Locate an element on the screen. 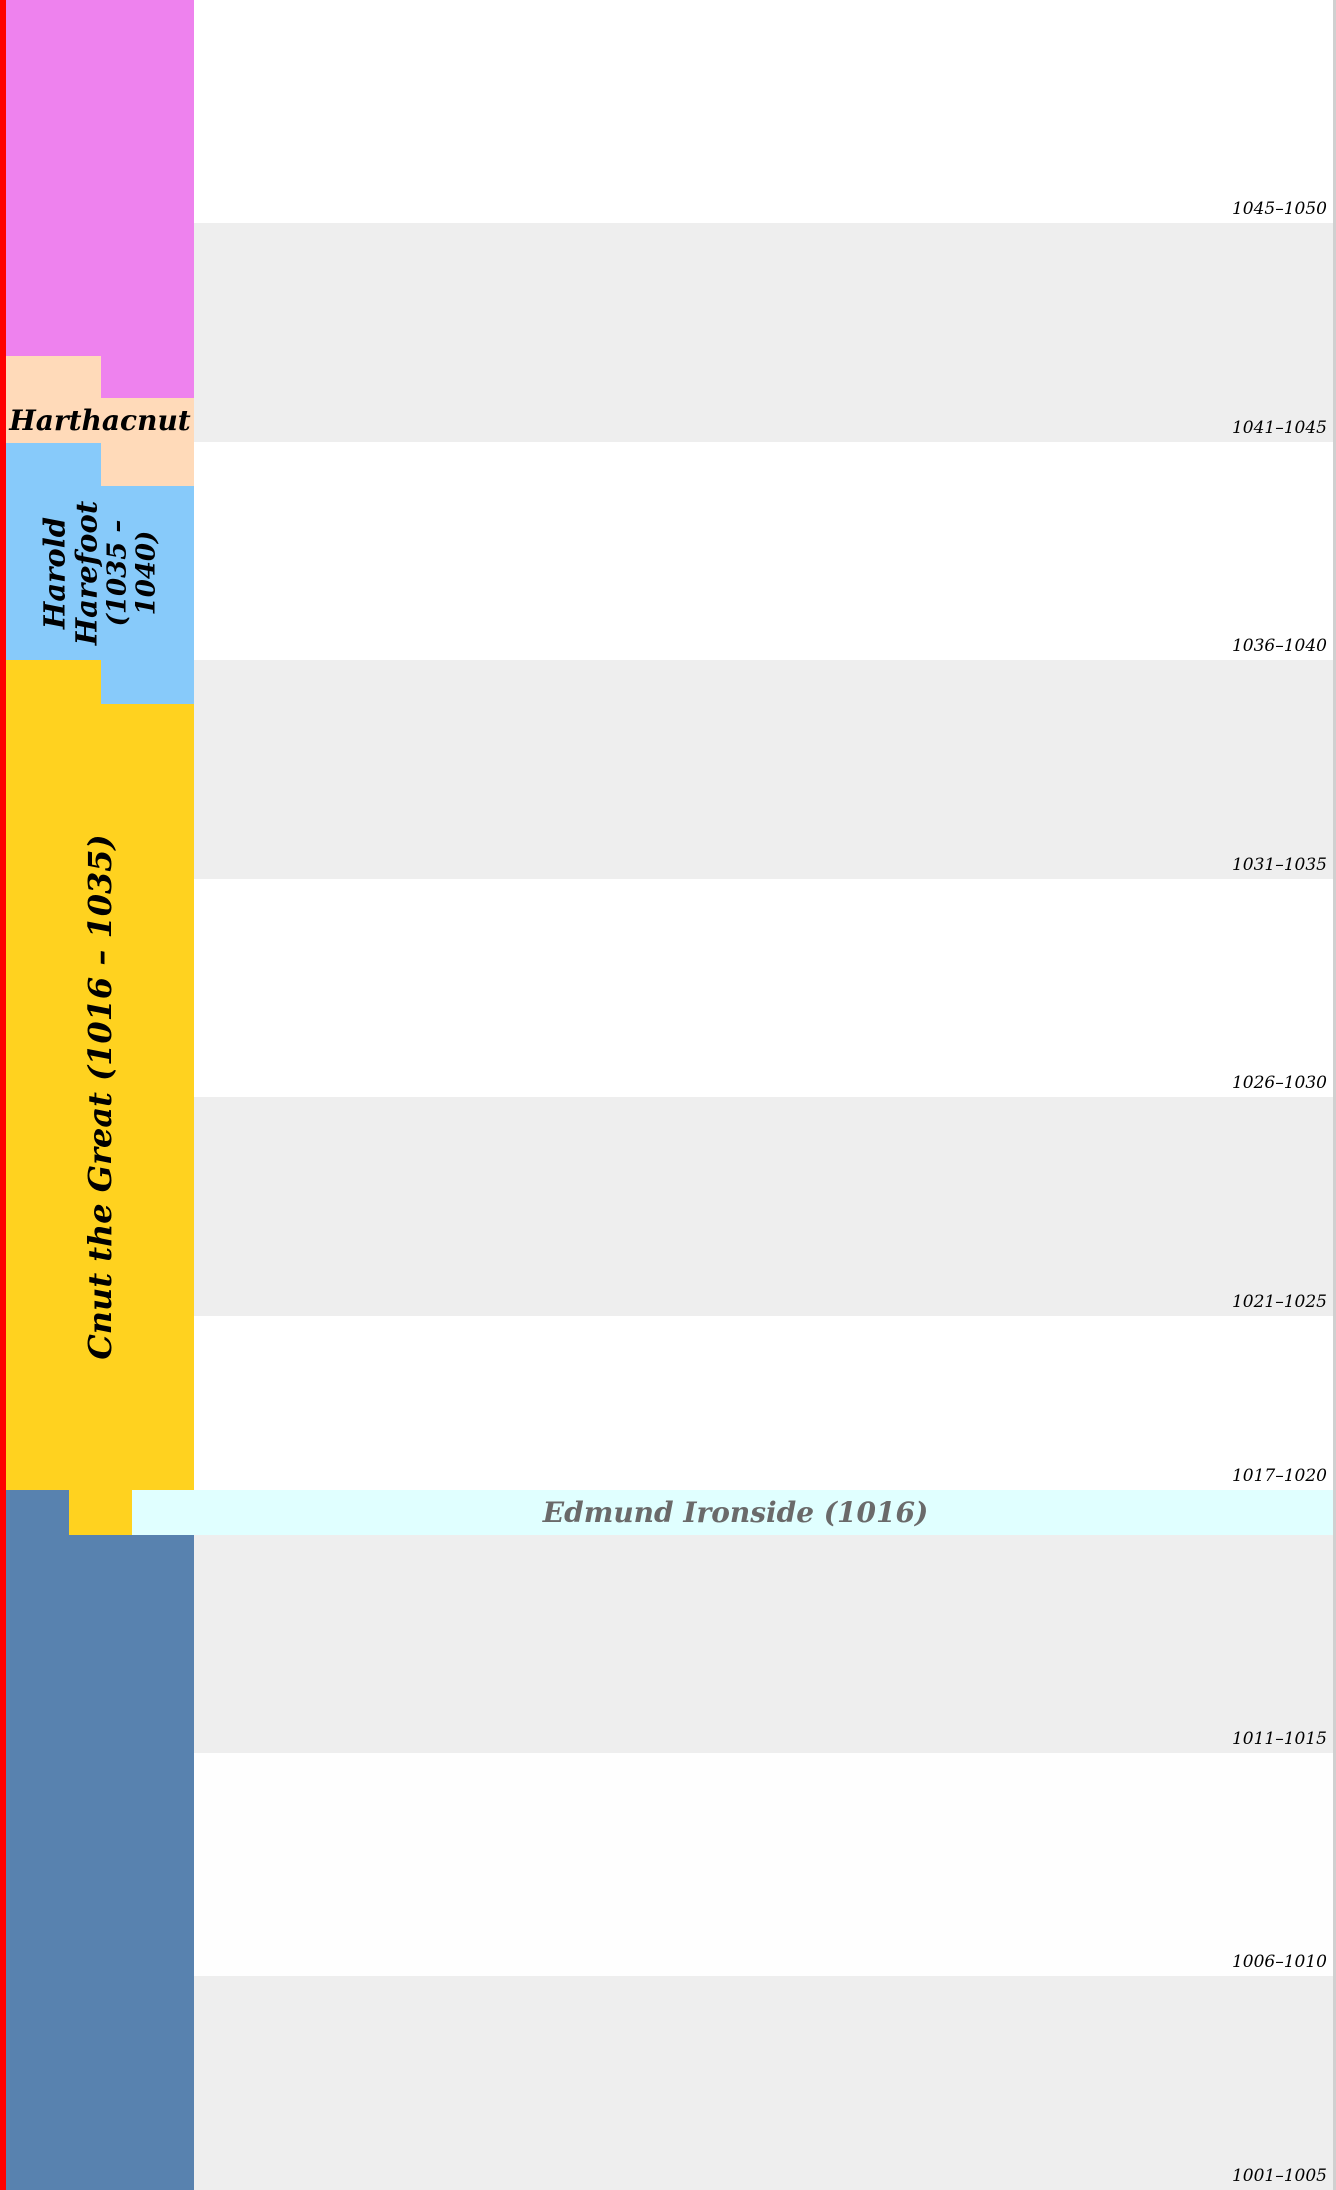  reign-label-edmund: Edmund Ironside (1016) is located at coordinates (735, 1512).